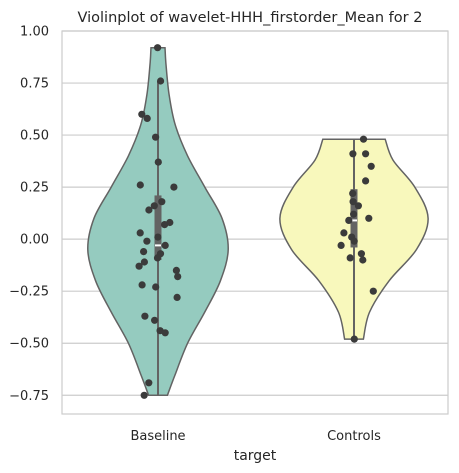 Image resolution: width=459 pixels, height=473 pixels. Describe the element at coordinates (157, 436) in the screenshot. I see `x-tick-label: Baseline` at that location.